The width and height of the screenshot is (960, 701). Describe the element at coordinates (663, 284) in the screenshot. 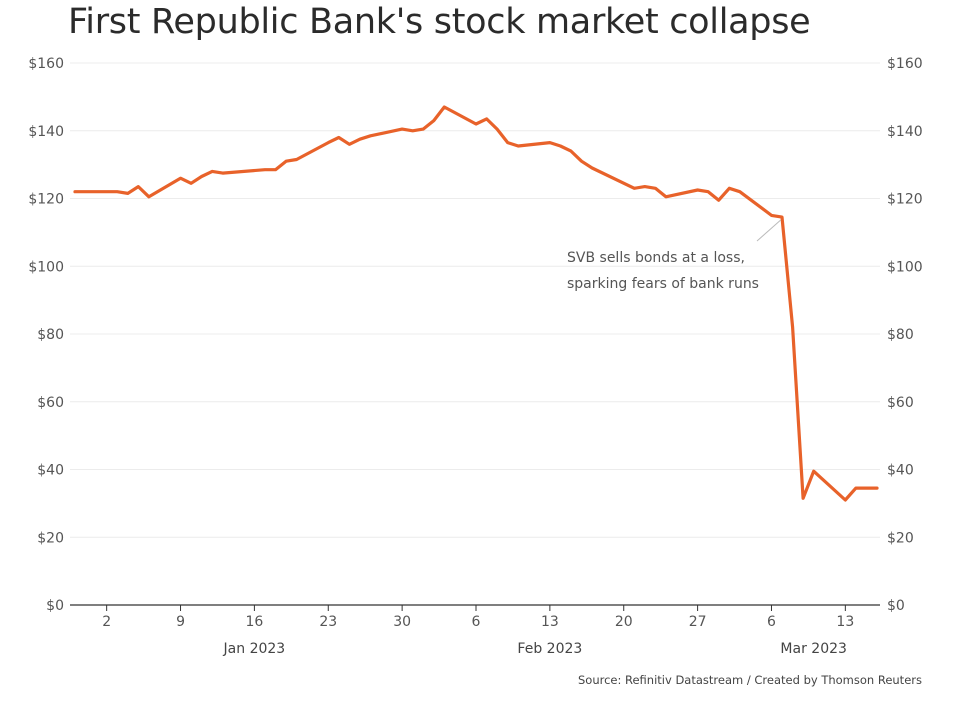

I see `annotation-text: sparking fears of bank runs` at that location.